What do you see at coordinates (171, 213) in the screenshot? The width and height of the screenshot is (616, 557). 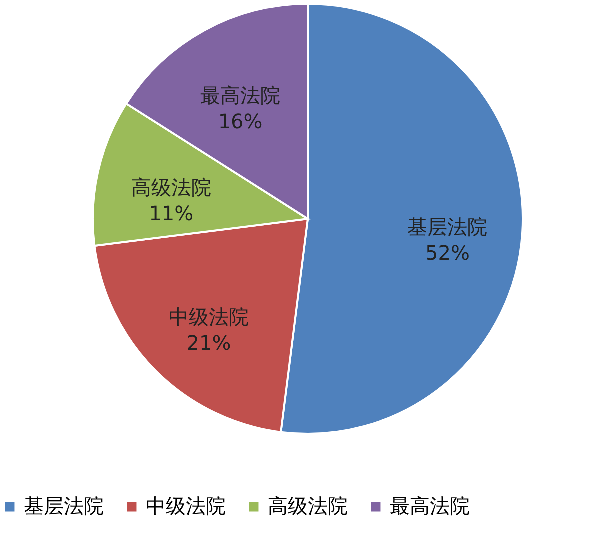 I see `data-label: 11%` at bounding box center [171, 213].